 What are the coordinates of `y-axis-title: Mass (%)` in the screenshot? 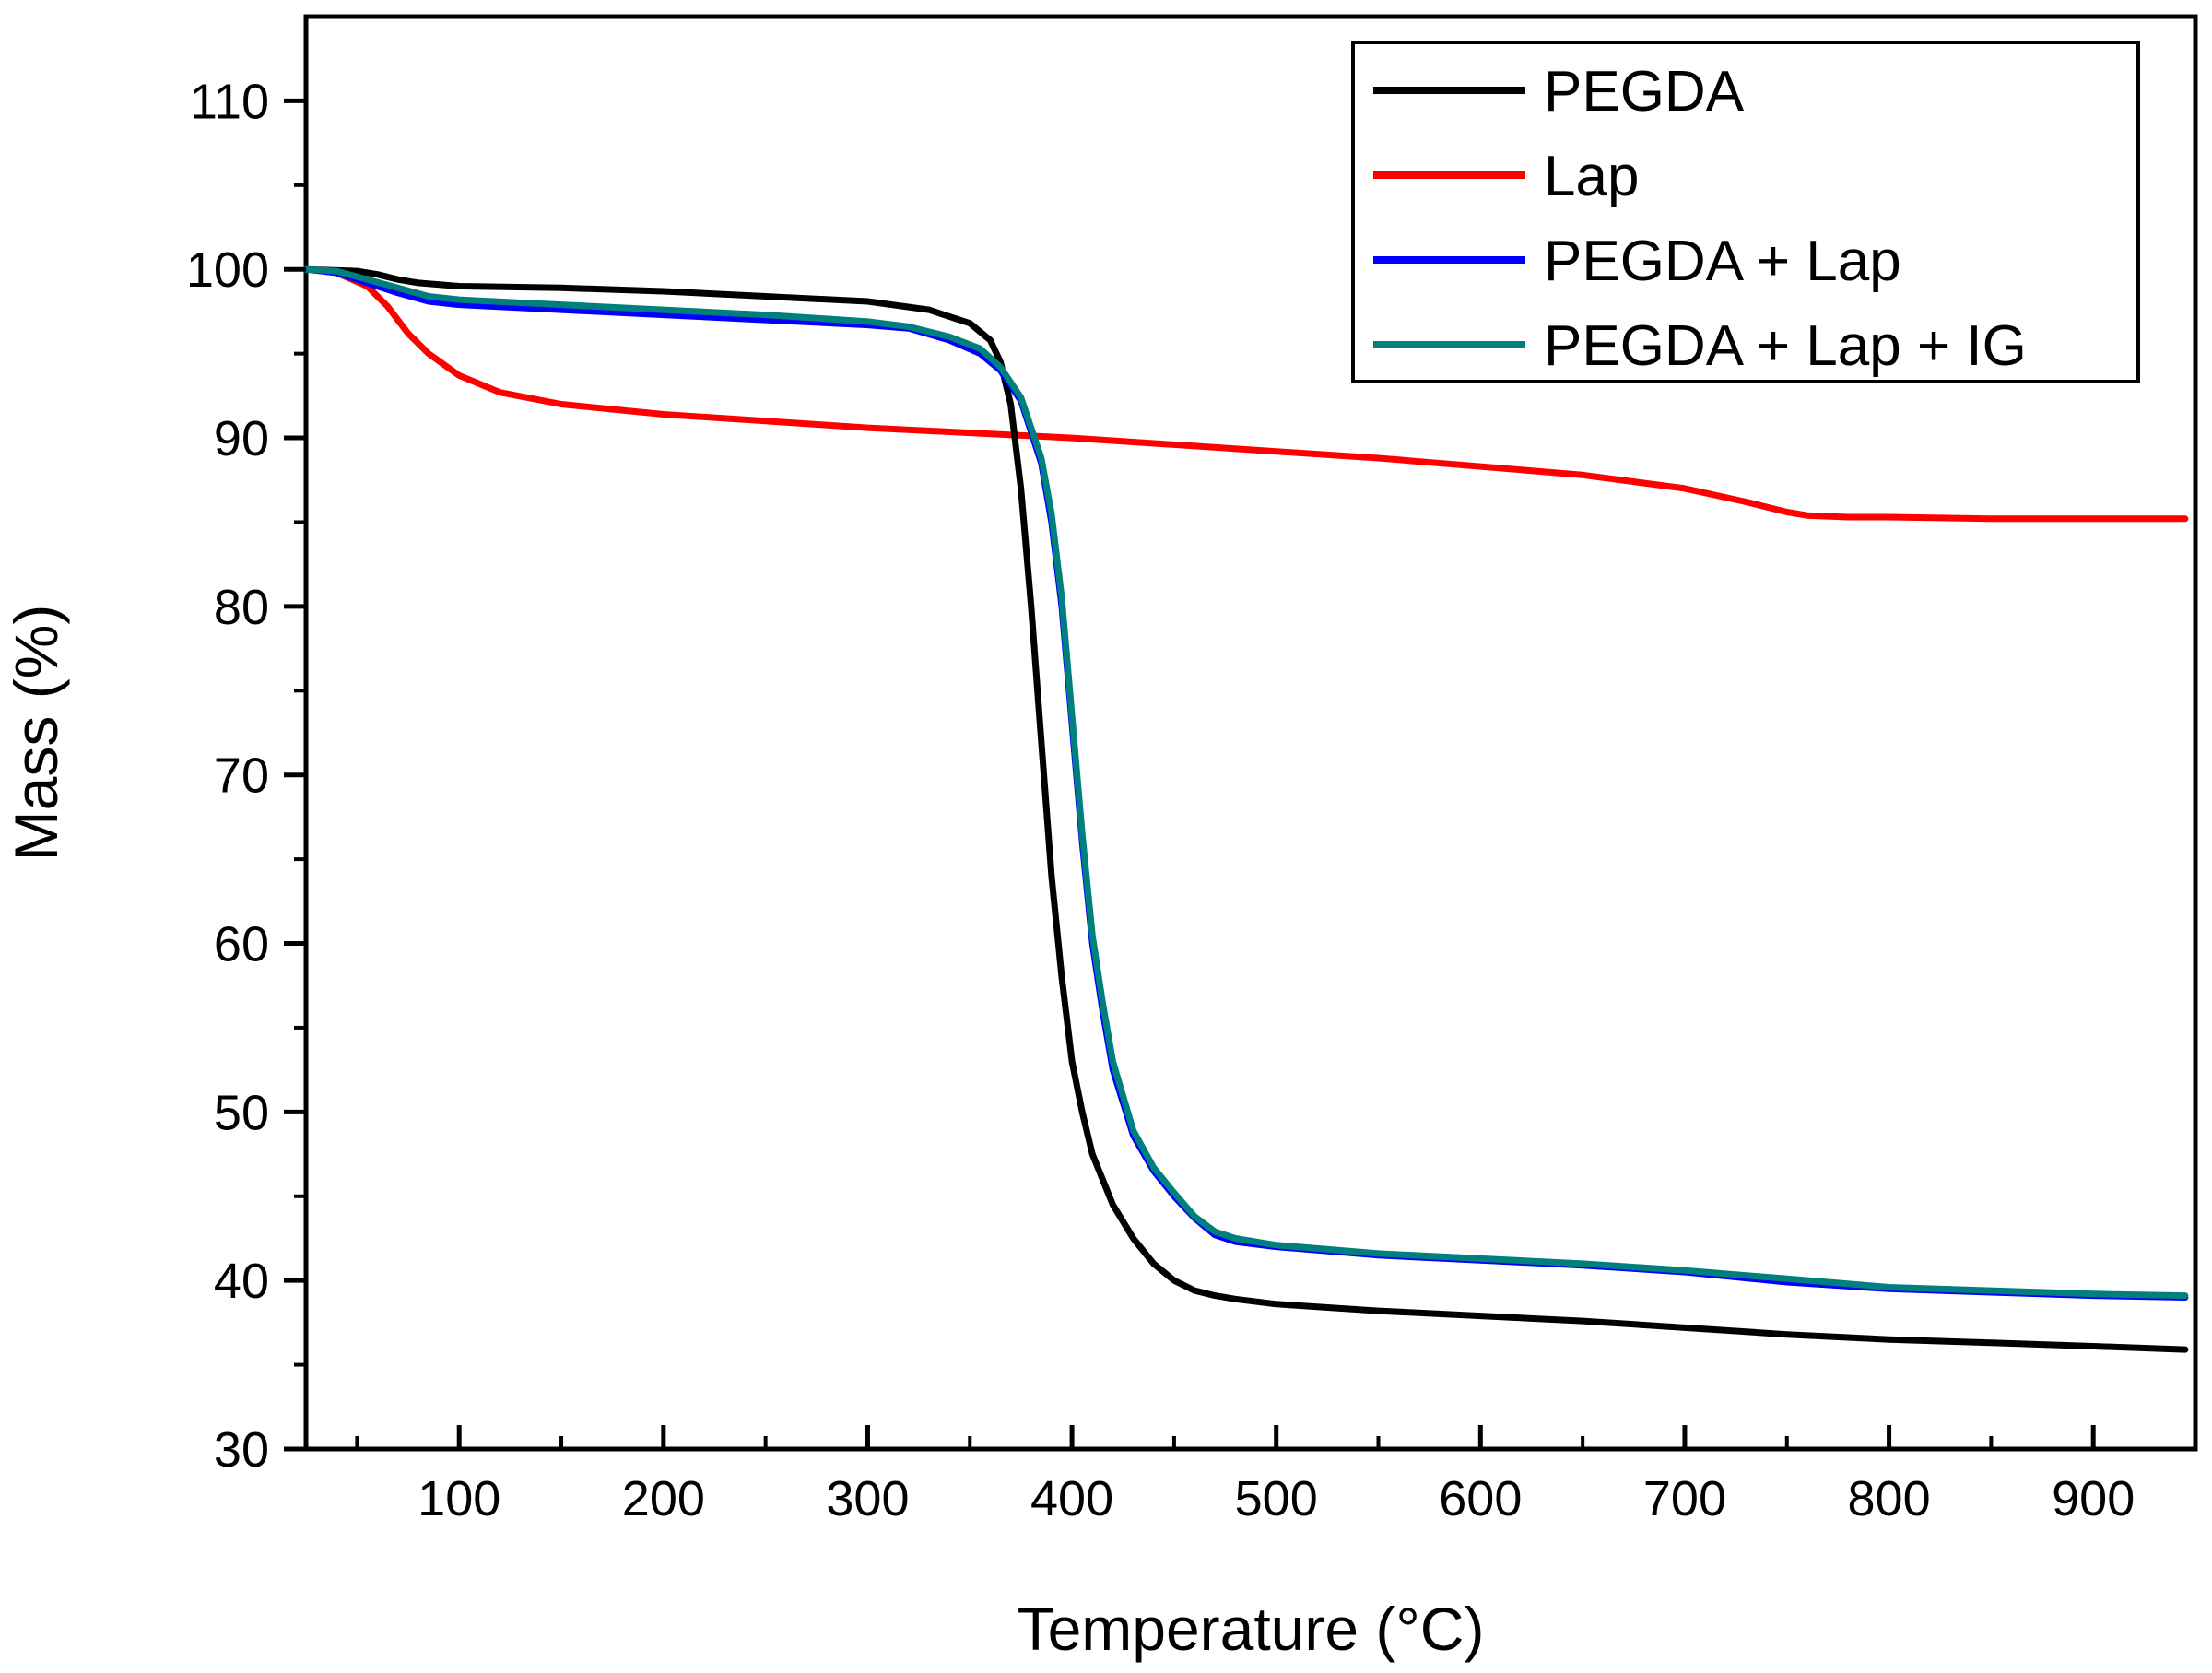 It's located at (36, 734).